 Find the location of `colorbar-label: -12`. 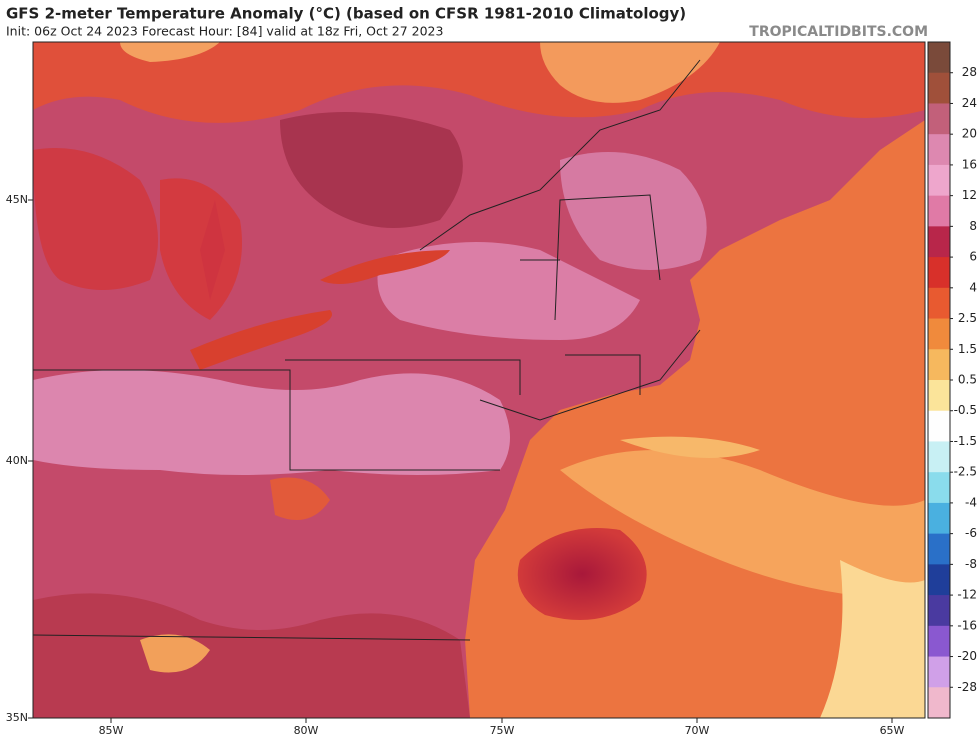

colorbar-label: -12 is located at coordinates (967, 595).